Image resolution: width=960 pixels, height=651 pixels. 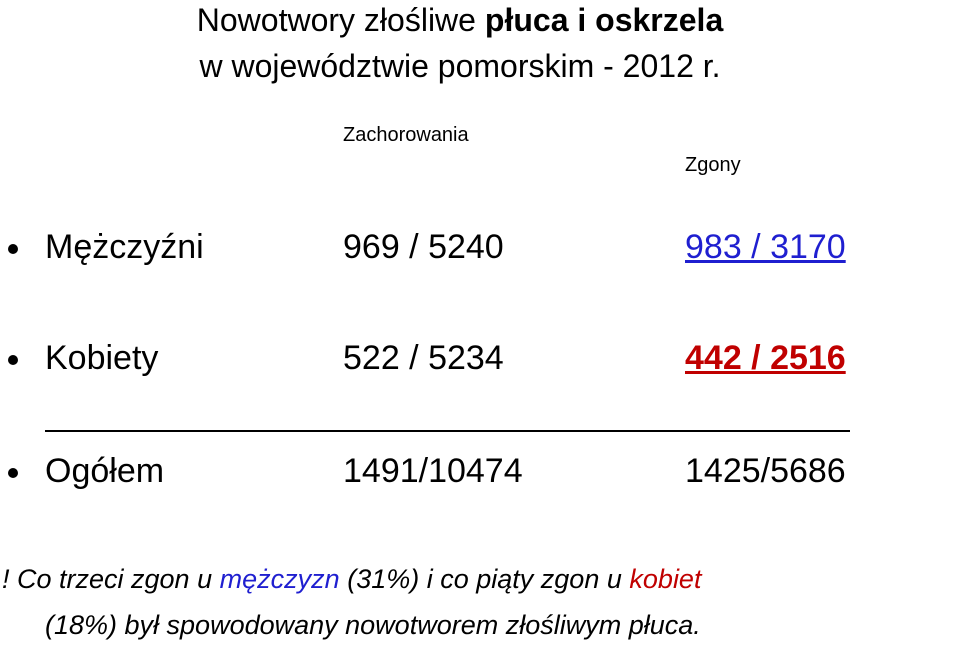 What do you see at coordinates (102, 358) in the screenshot?
I see `row-label: Kobiety` at bounding box center [102, 358].